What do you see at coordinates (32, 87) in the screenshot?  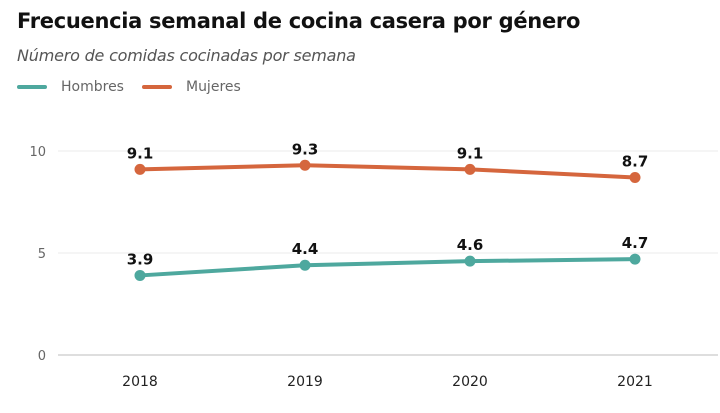 I see `legend-swatch-hombres` at bounding box center [32, 87].